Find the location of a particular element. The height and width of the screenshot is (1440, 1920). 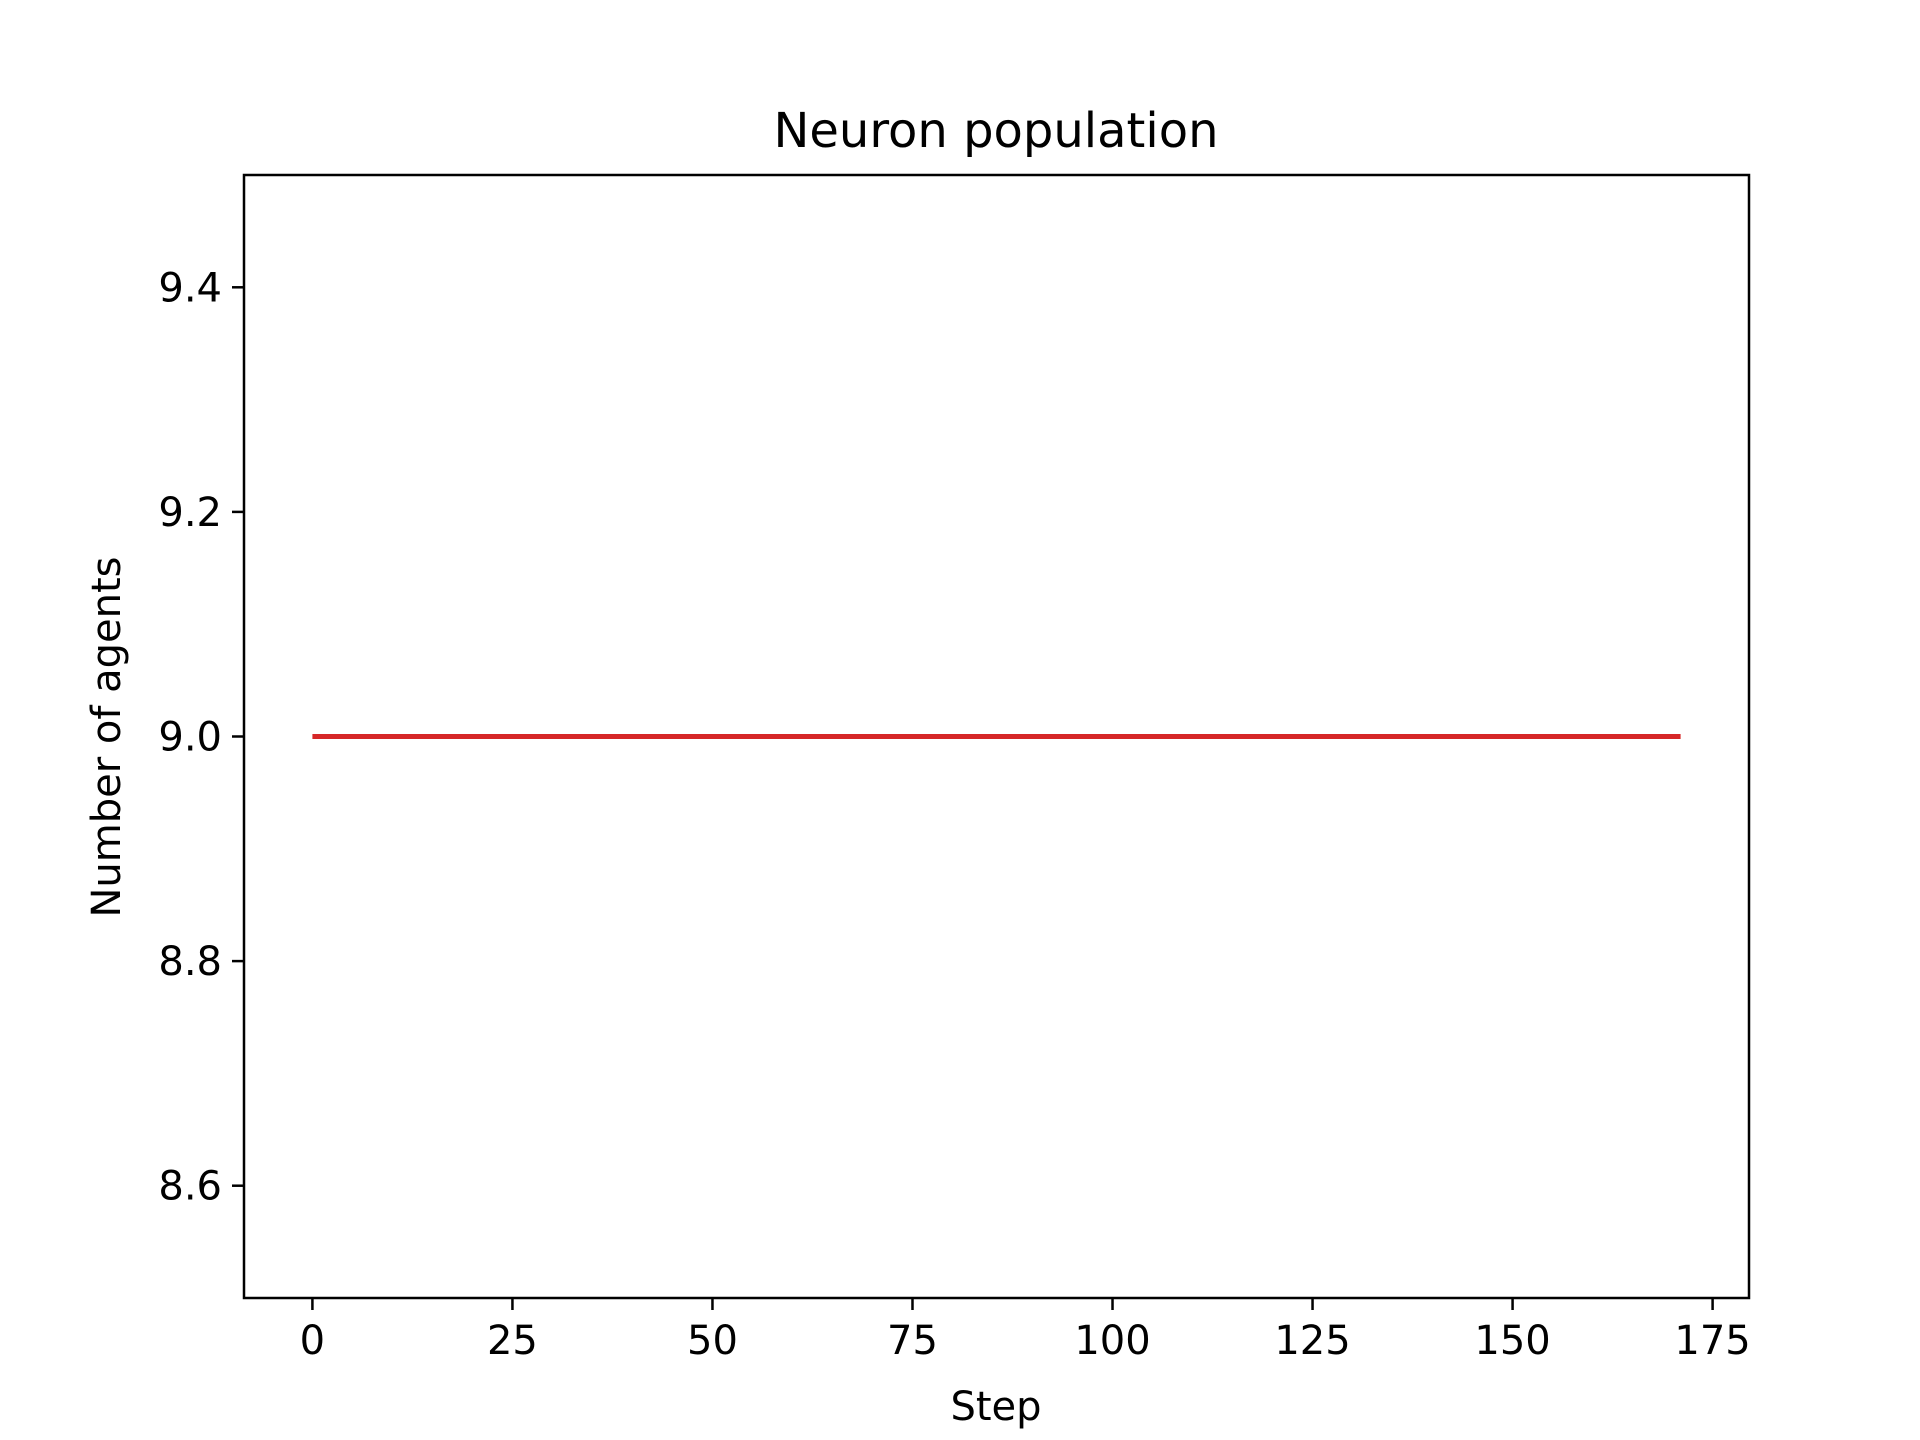

x-tick-label: 100 is located at coordinates (1112, 1341).